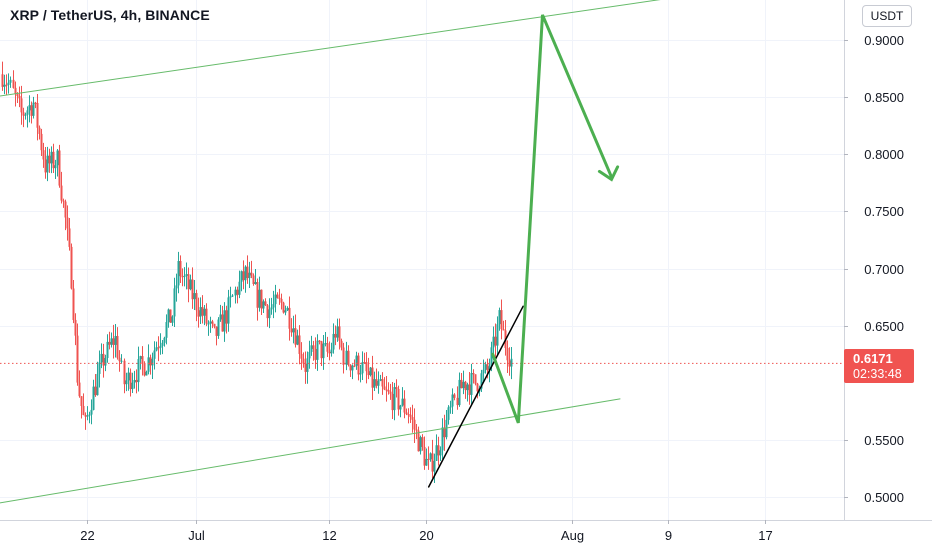 This screenshot has width=932, height=555. I want to click on projection-arrow-head, so click(608, 173).